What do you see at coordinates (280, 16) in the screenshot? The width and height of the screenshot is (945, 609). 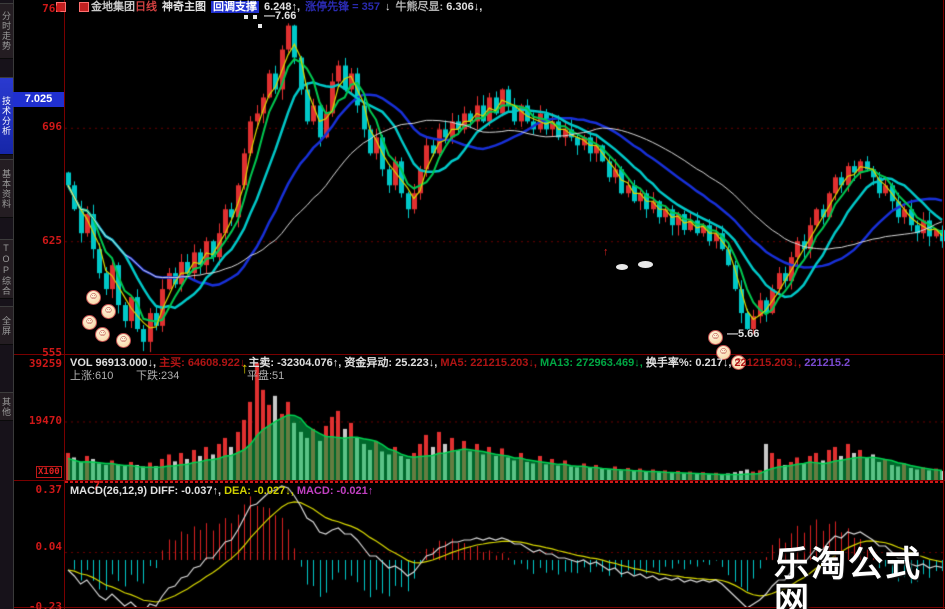 I see `high-price-annotation: —7.66` at bounding box center [280, 16].